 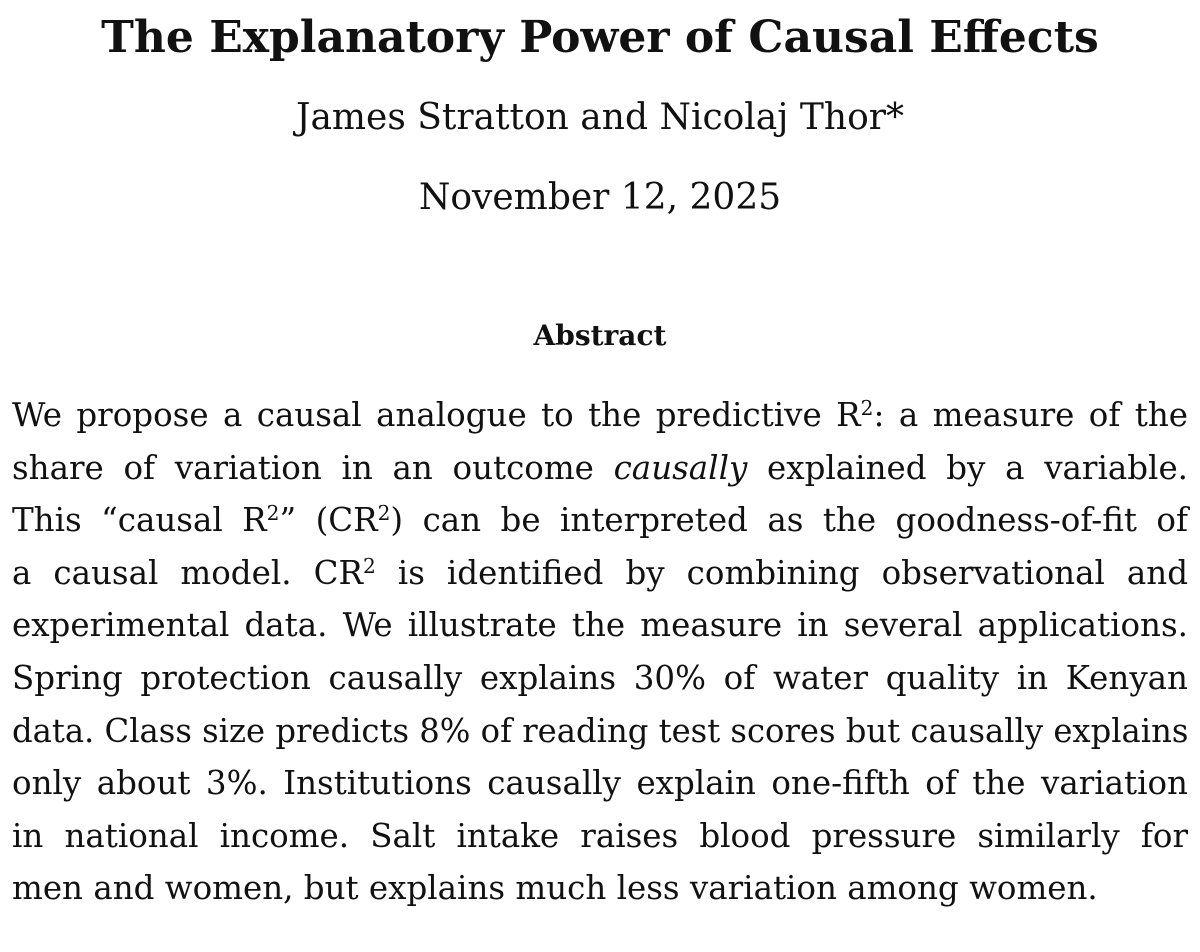 What do you see at coordinates (600, 37) in the screenshot?
I see `paper-title: The Explanatory Power of Causal Effects` at bounding box center [600, 37].